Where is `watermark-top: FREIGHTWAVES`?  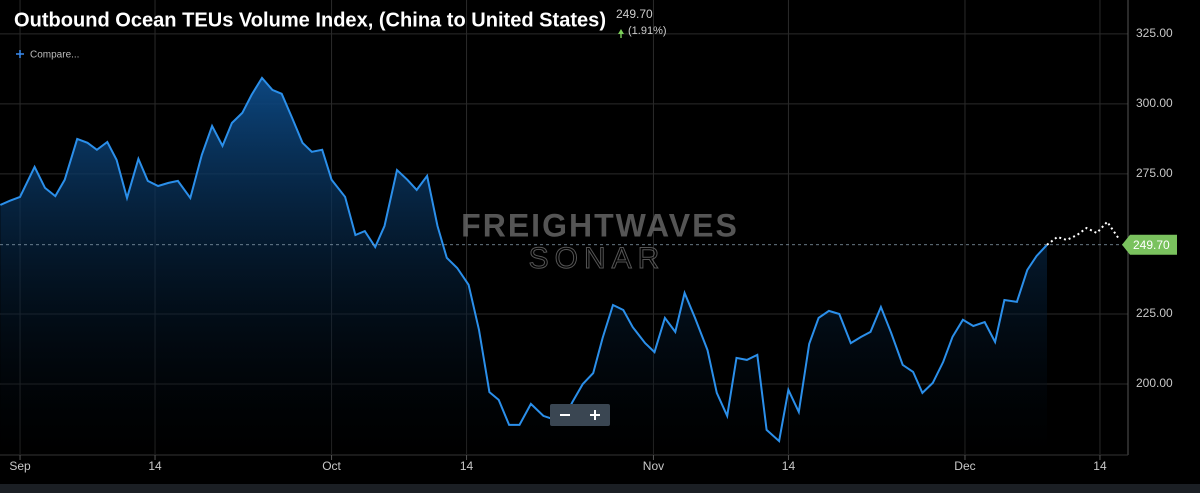
watermark-top: FREIGHTWAVES is located at coordinates (600, 225).